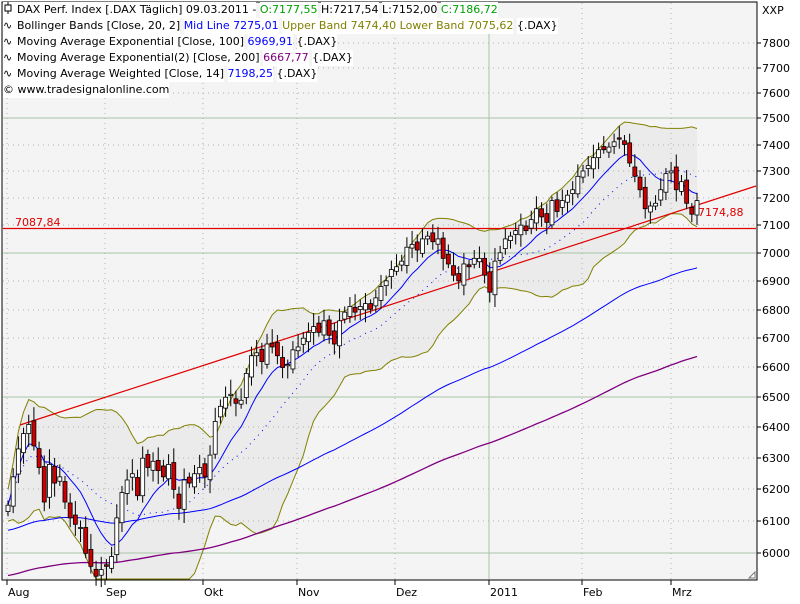 The height and width of the screenshot is (604, 800). Describe the element at coordinates (776, 253) in the screenshot. I see `y-tick-label: 7000` at that location.